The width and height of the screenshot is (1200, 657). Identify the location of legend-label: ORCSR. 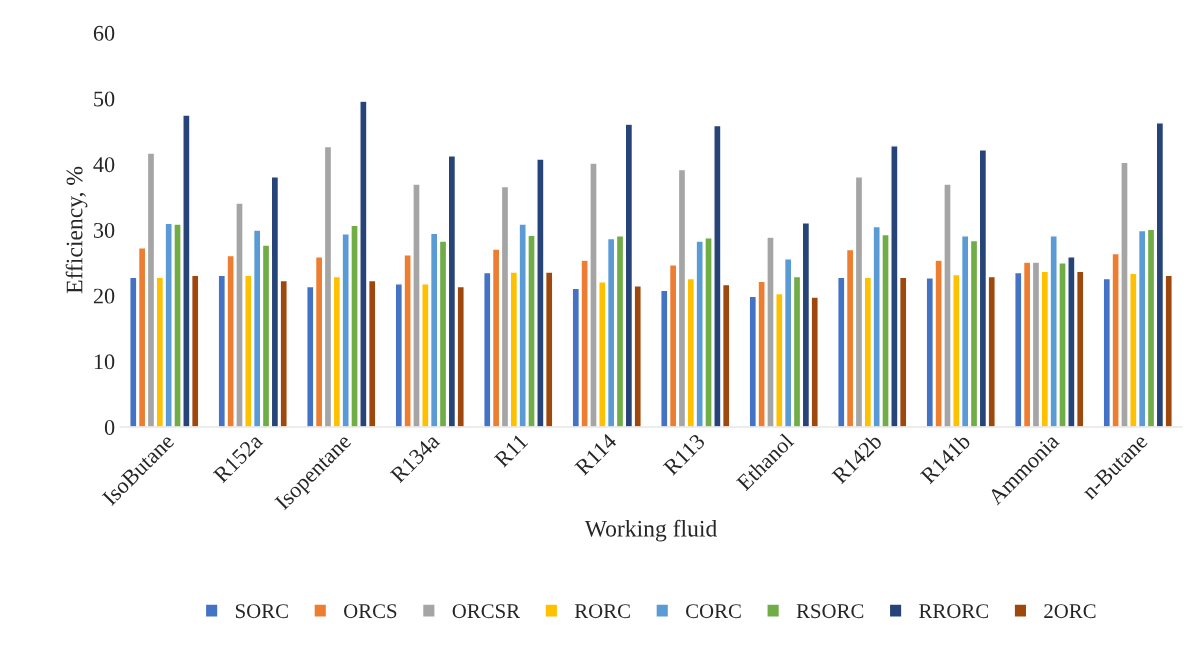
(486, 611).